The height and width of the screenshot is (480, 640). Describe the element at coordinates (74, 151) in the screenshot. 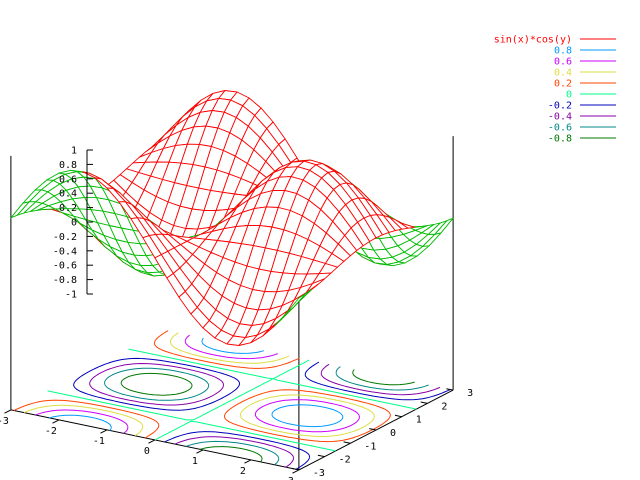

I see `z-tick-label: 1` at that location.